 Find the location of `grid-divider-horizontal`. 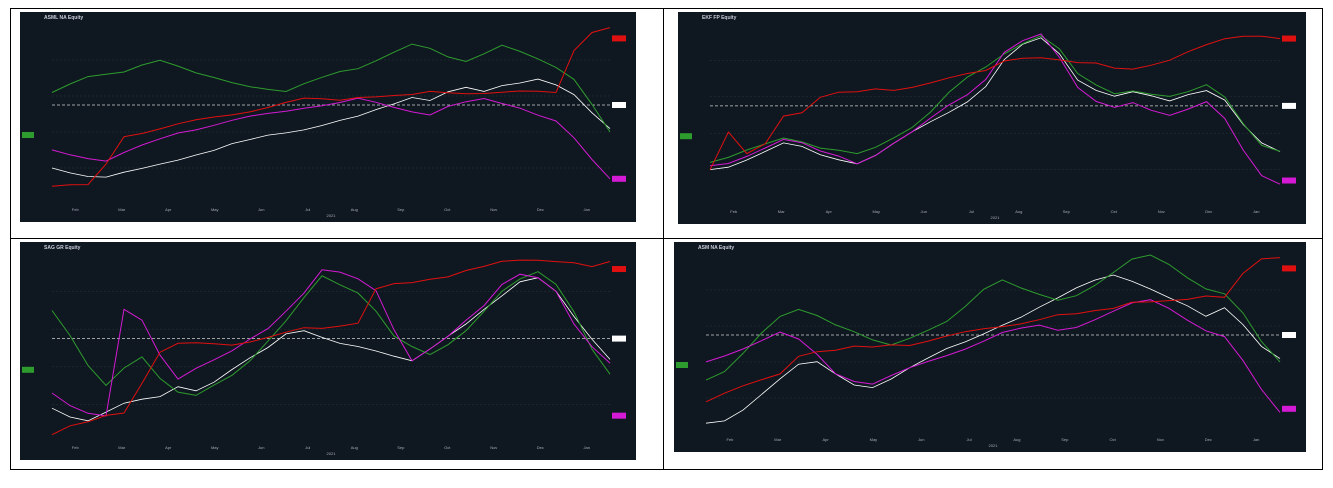

grid-divider-horizontal is located at coordinates (666, 238).